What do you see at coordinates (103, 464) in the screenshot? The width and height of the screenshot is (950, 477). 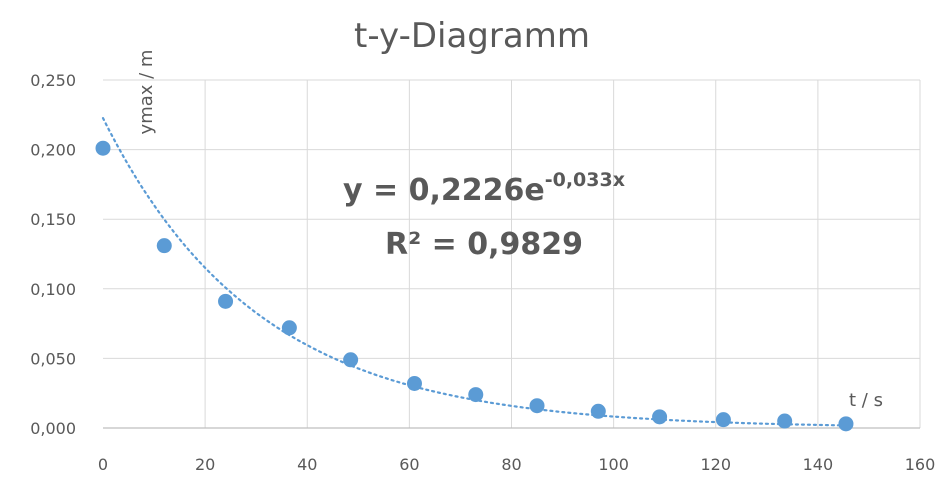 I see `x-tick-label: 0` at bounding box center [103, 464].